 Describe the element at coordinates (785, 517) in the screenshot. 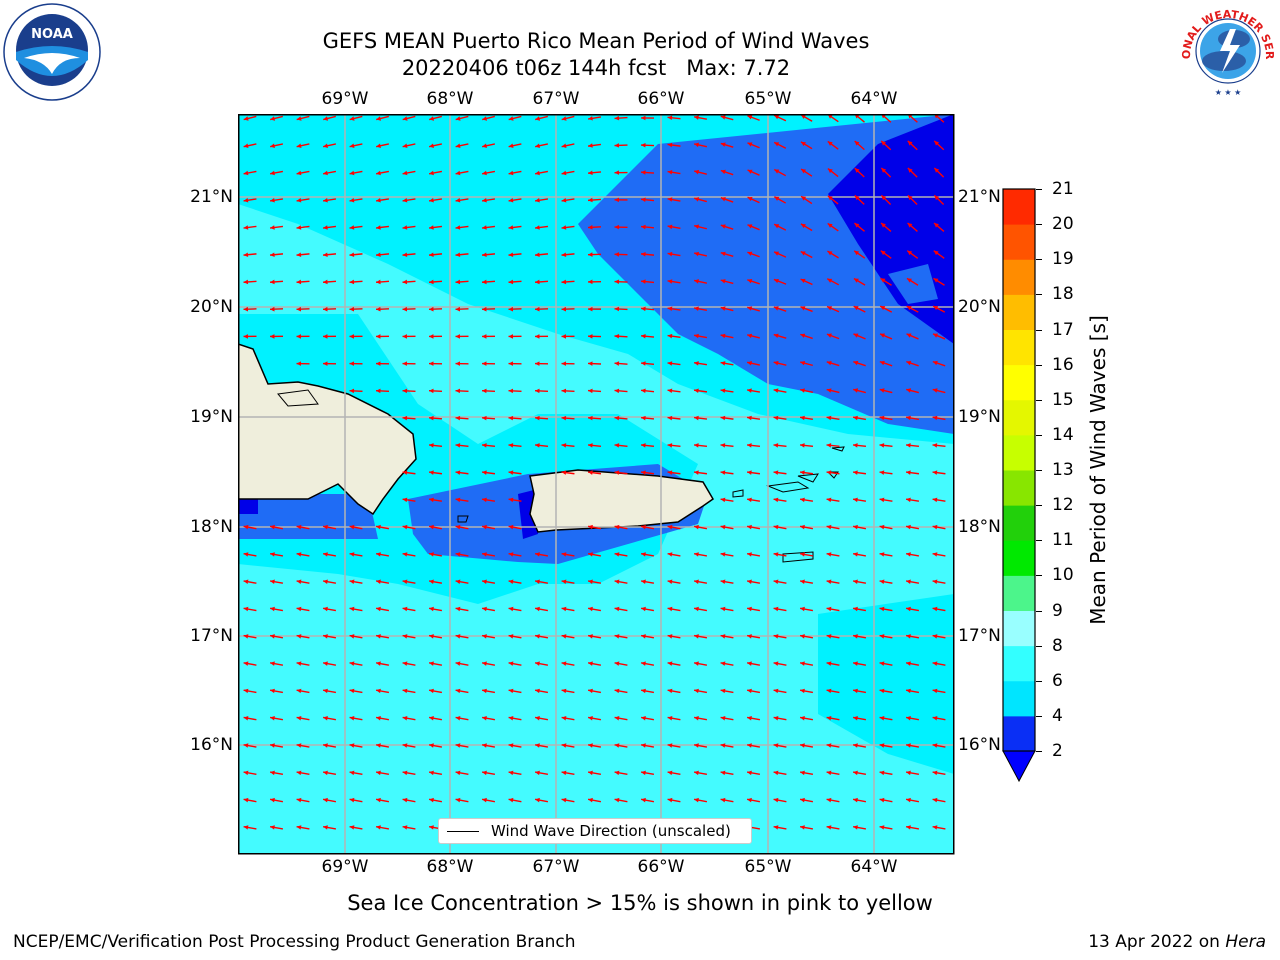

I see `virgin-islands` at that location.